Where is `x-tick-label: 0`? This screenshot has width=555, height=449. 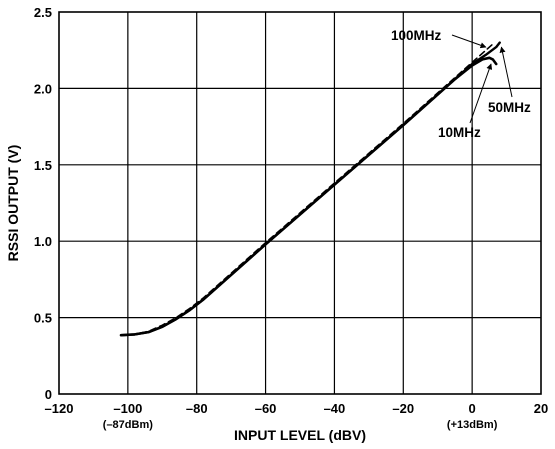 x-tick-label: 0 is located at coordinates (472, 408).